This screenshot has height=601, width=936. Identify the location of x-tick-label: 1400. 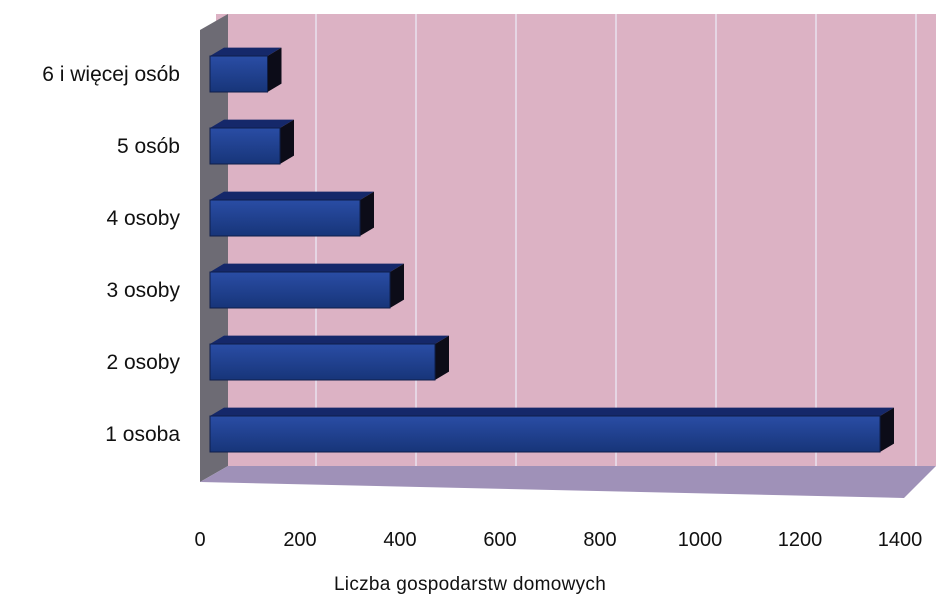
(900, 540).